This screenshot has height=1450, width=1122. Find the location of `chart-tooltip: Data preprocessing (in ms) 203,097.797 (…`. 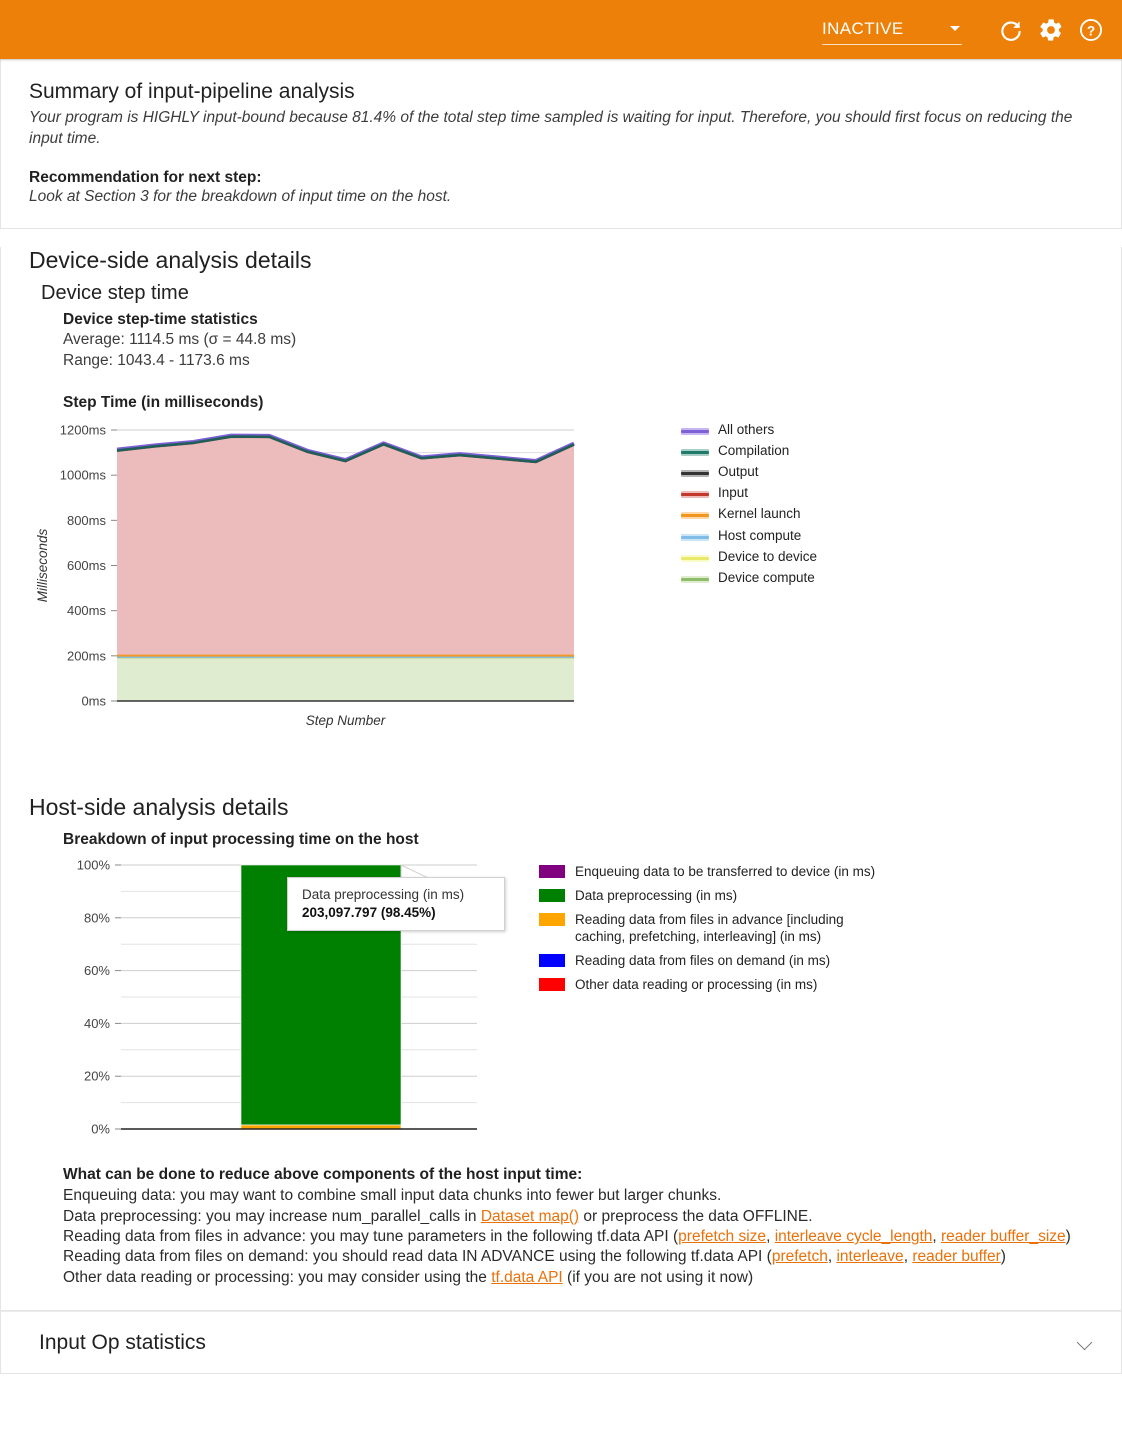

chart-tooltip: Data preprocessing (in ms) 203,097.797 (… is located at coordinates (396, 903).